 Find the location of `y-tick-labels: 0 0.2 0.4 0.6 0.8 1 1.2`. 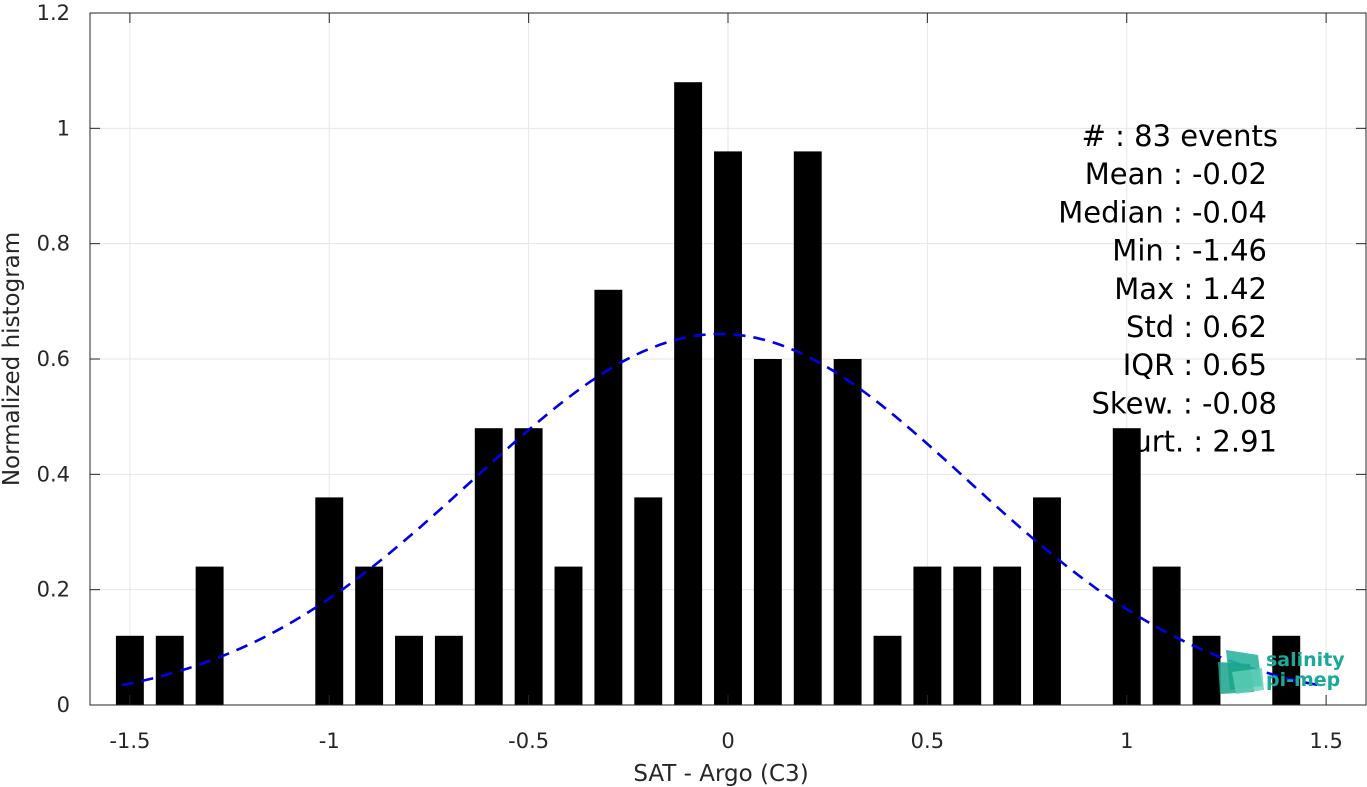

y-tick-labels: 0 0.2 0.4 0.6 0.8 1 1.2 is located at coordinates (53, 359).